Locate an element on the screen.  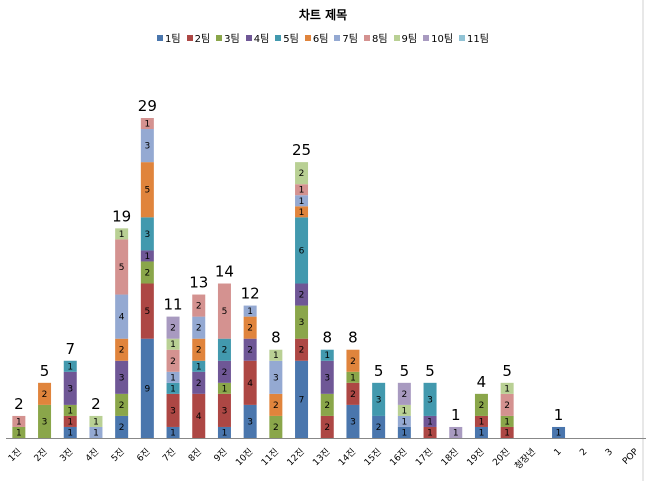
x-tick-label: 7진 is located at coordinates (169, 455).